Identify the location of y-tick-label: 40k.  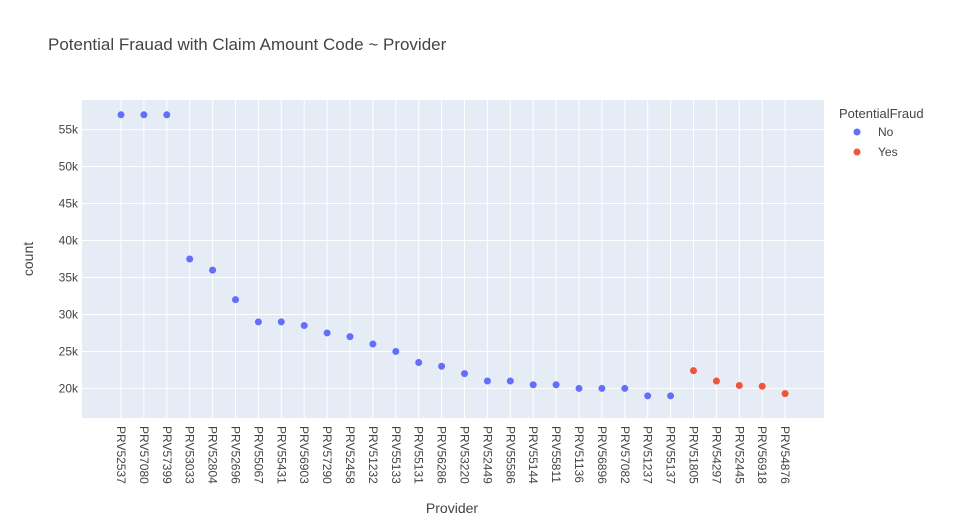
(69, 241).